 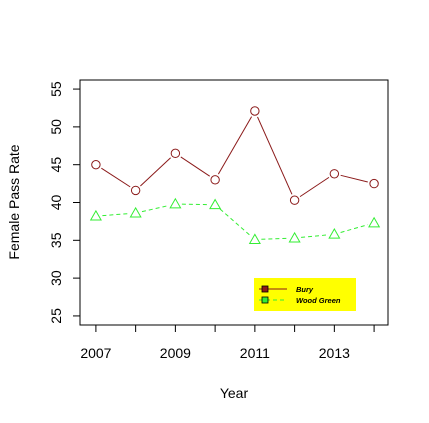 I want to click on y-tick-label: 55, so click(x=56, y=89).